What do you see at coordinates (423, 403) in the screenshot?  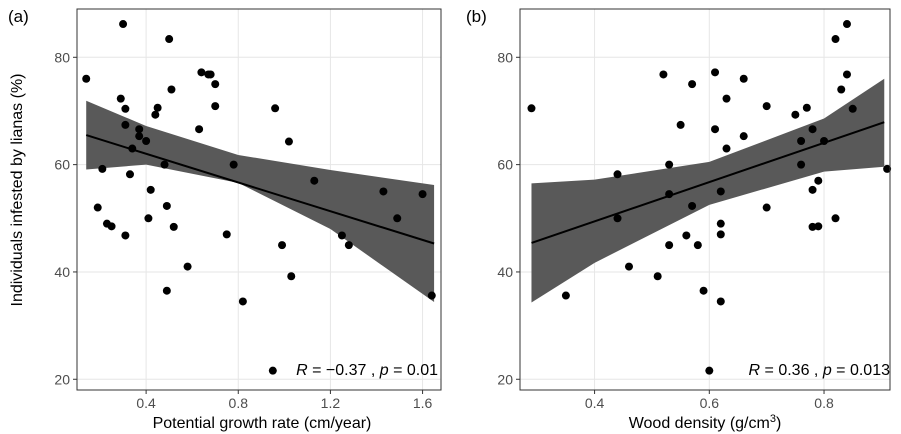 I see `panel-a-x-tick-label-3: 1.6` at bounding box center [423, 403].